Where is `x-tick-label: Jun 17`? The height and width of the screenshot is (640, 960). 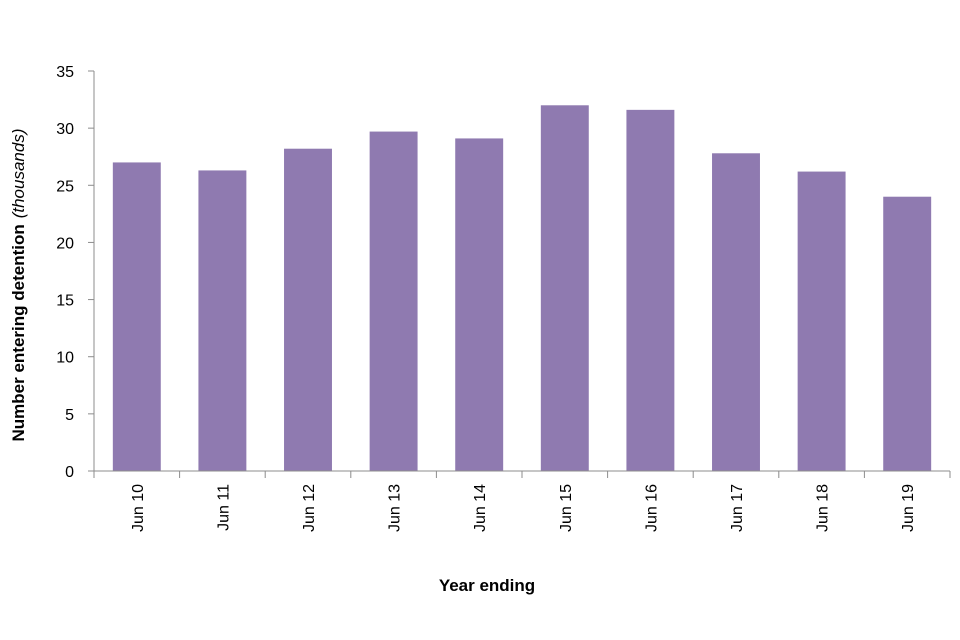
x-tick-label: Jun 17 is located at coordinates (737, 508).